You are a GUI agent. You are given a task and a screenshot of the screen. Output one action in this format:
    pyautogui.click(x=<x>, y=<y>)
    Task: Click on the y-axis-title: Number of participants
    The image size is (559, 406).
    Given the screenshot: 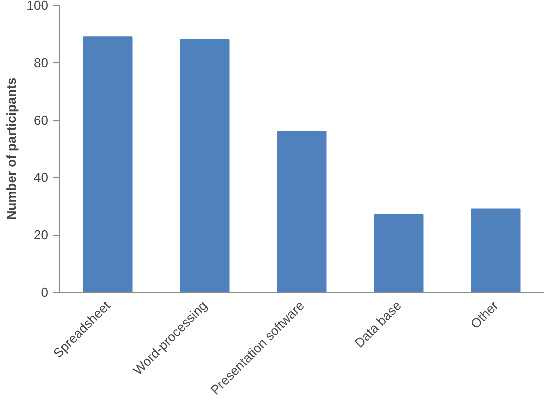 What is the action you would take?
    pyautogui.click(x=11, y=149)
    